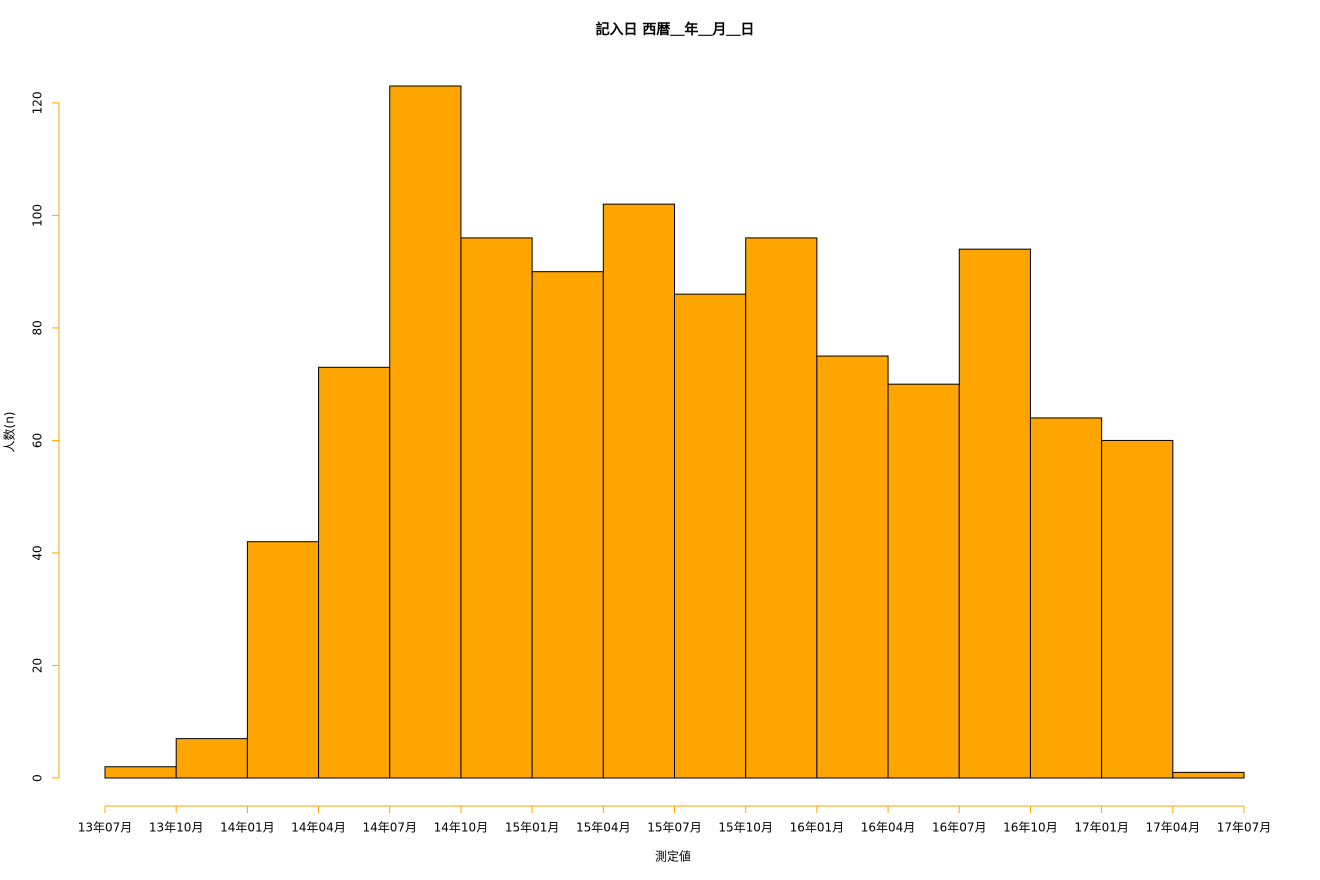 This screenshot has width=1320, height=880. What do you see at coordinates (38, 102) in the screenshot?
I see `y-tick-label: 120` at bounding box center [38, 102].